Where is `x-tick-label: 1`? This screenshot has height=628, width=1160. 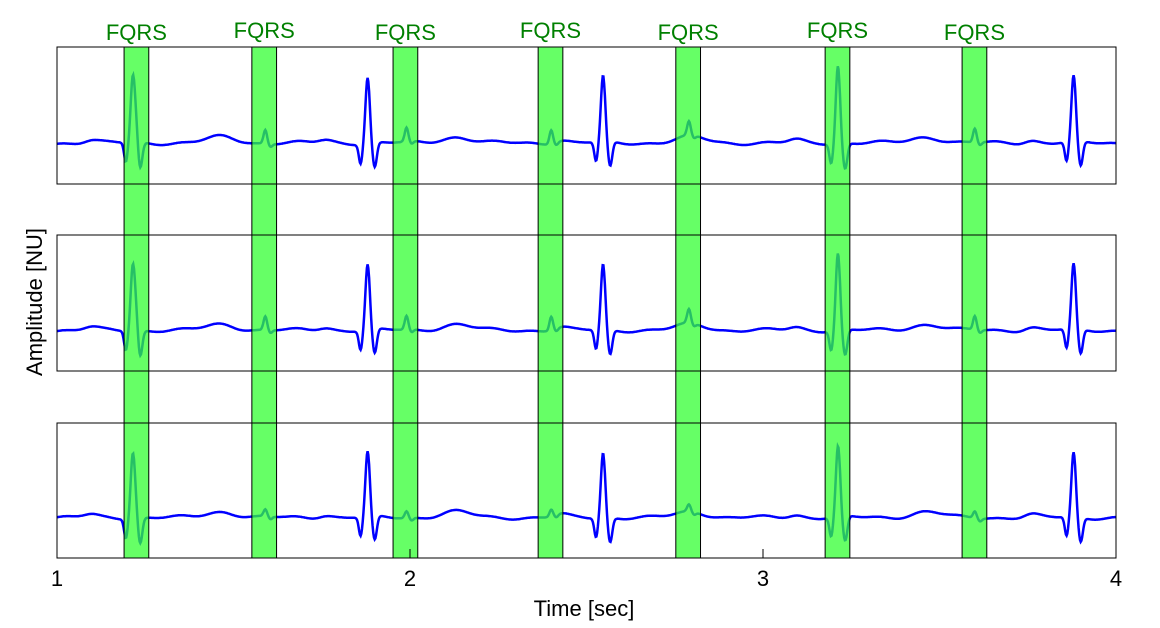 x-tick-label: 1 is located at coordinates (57, 578).